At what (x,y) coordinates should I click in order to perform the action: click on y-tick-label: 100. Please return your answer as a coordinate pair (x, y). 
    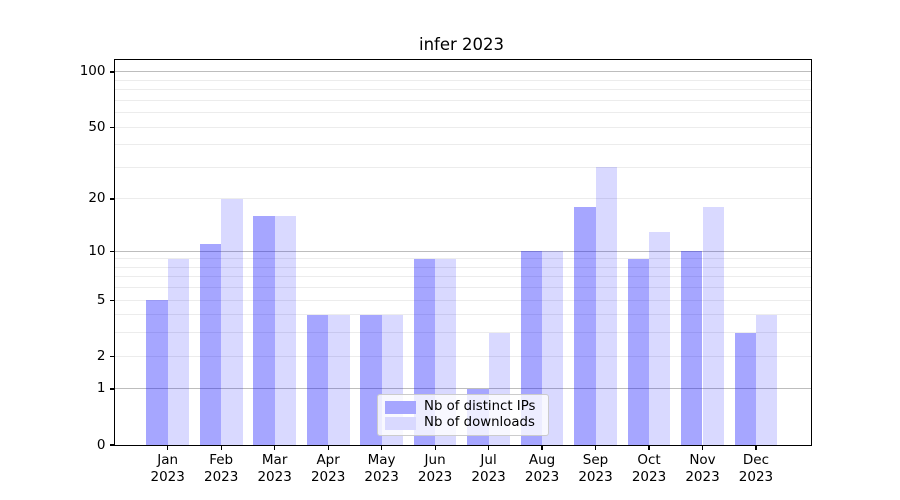
    Looking at the image, I should click on (92, 71).